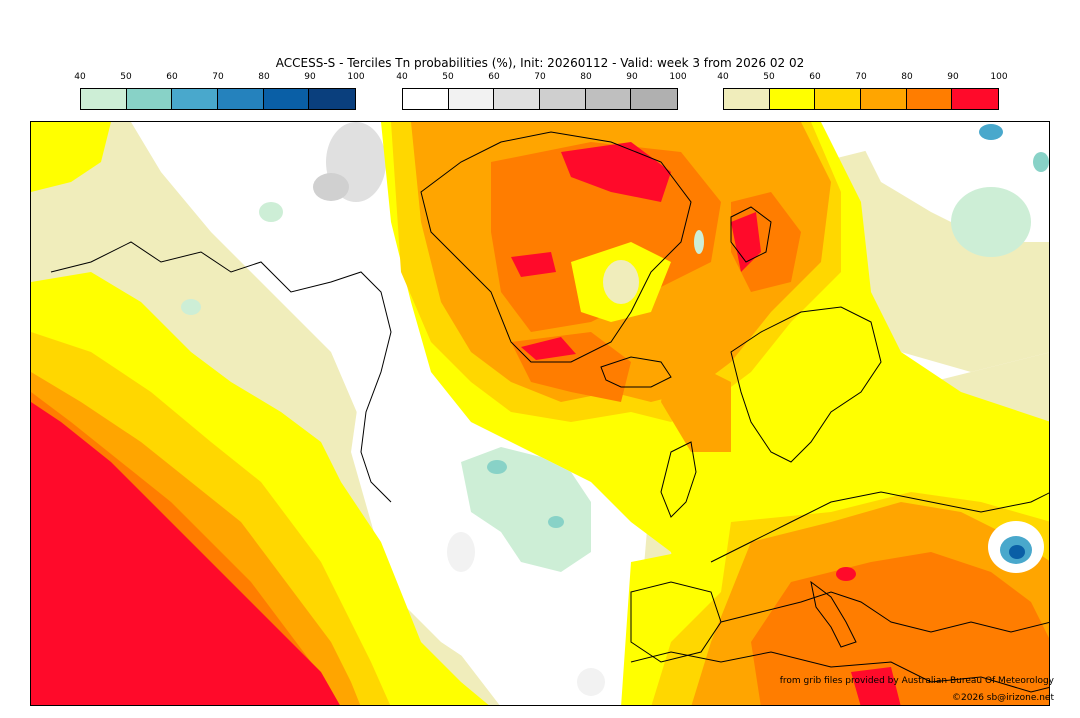 The image size is (1080, 718). I want to click on legend-below-normal: 40 50 60 70 80 90 100, so click(219, 92).